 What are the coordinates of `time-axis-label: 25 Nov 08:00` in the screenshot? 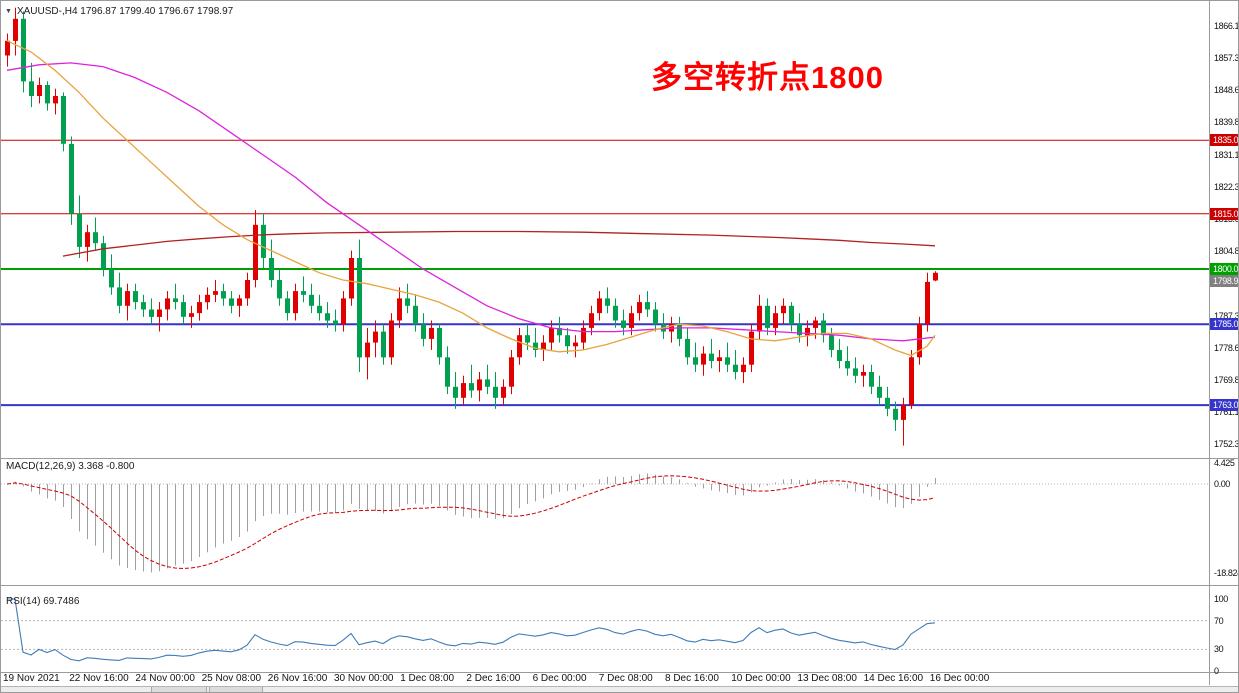 It's located at (231, 678).